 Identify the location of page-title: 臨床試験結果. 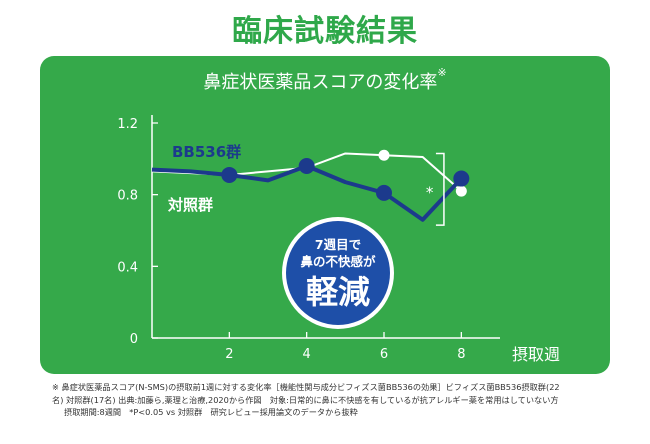
(325, 31).